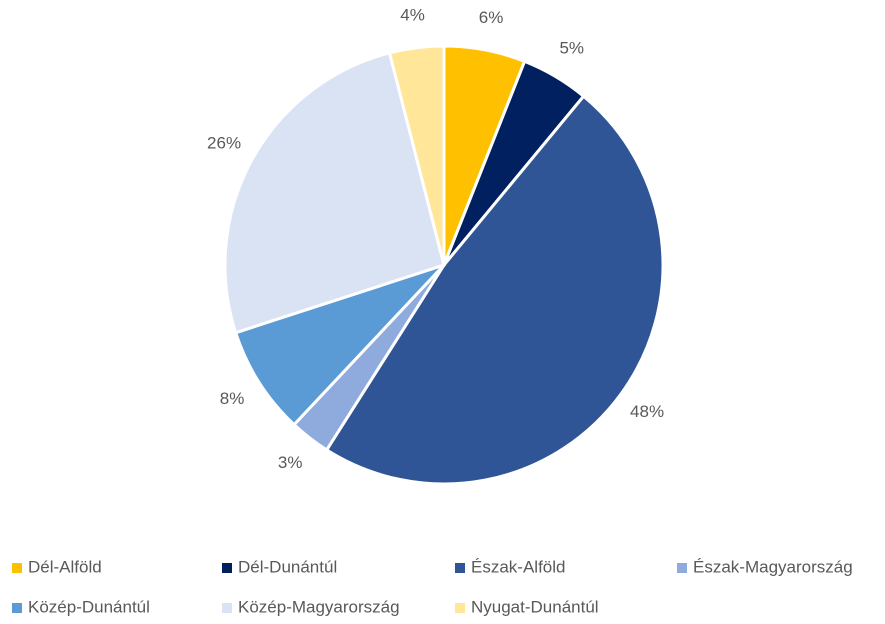 The image size is (885, 624). What do you see at coordinates (647, 411) in the screenshot?
I see `data-label: 48%` at bounding box center [647, 411].